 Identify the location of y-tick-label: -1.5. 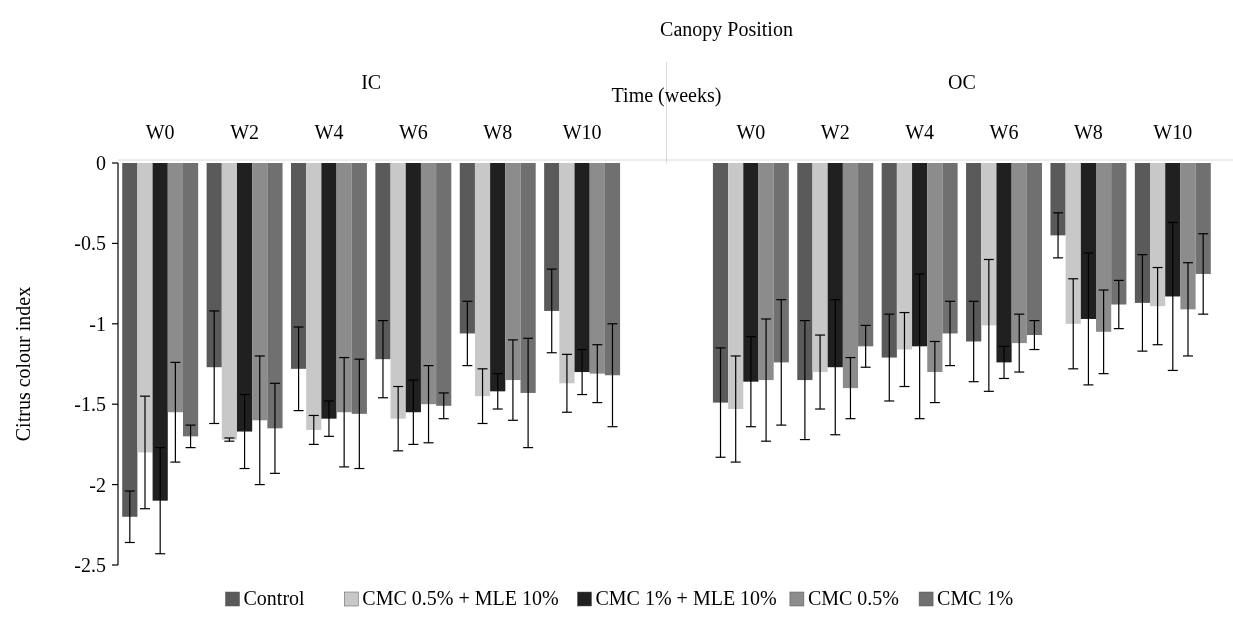
(90, 404).